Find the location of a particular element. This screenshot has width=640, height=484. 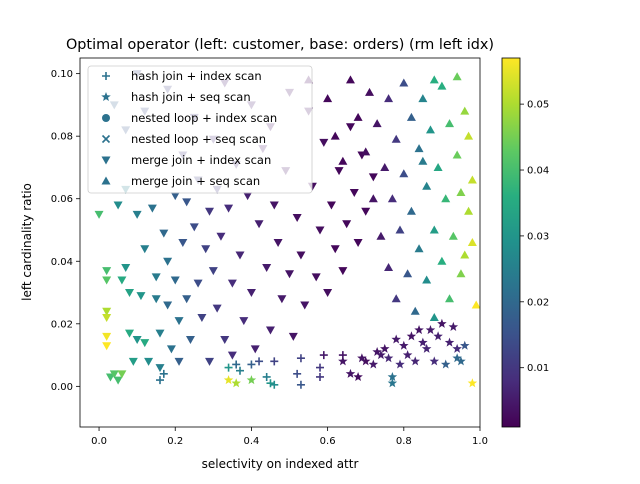

y-axis-label: left cardinality ratio is located at coordinates (27, 242).